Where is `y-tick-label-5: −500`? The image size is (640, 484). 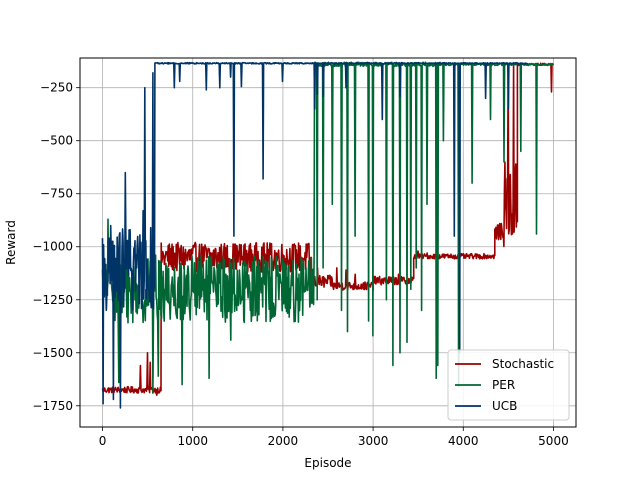 y-tick-label-5: −500 is located at coordinates (56, 141).